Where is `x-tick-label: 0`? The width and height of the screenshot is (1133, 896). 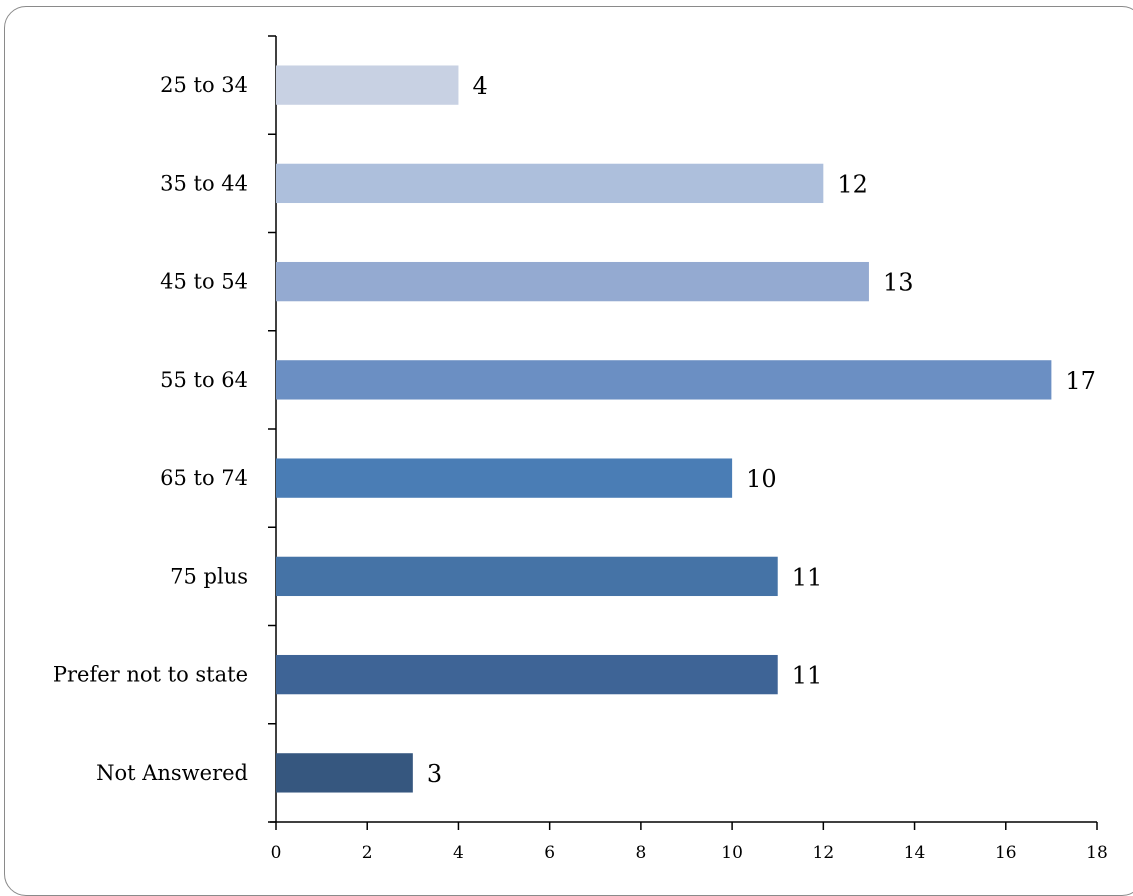
x-tick-label: 0 is located at coordinates (276, 853).